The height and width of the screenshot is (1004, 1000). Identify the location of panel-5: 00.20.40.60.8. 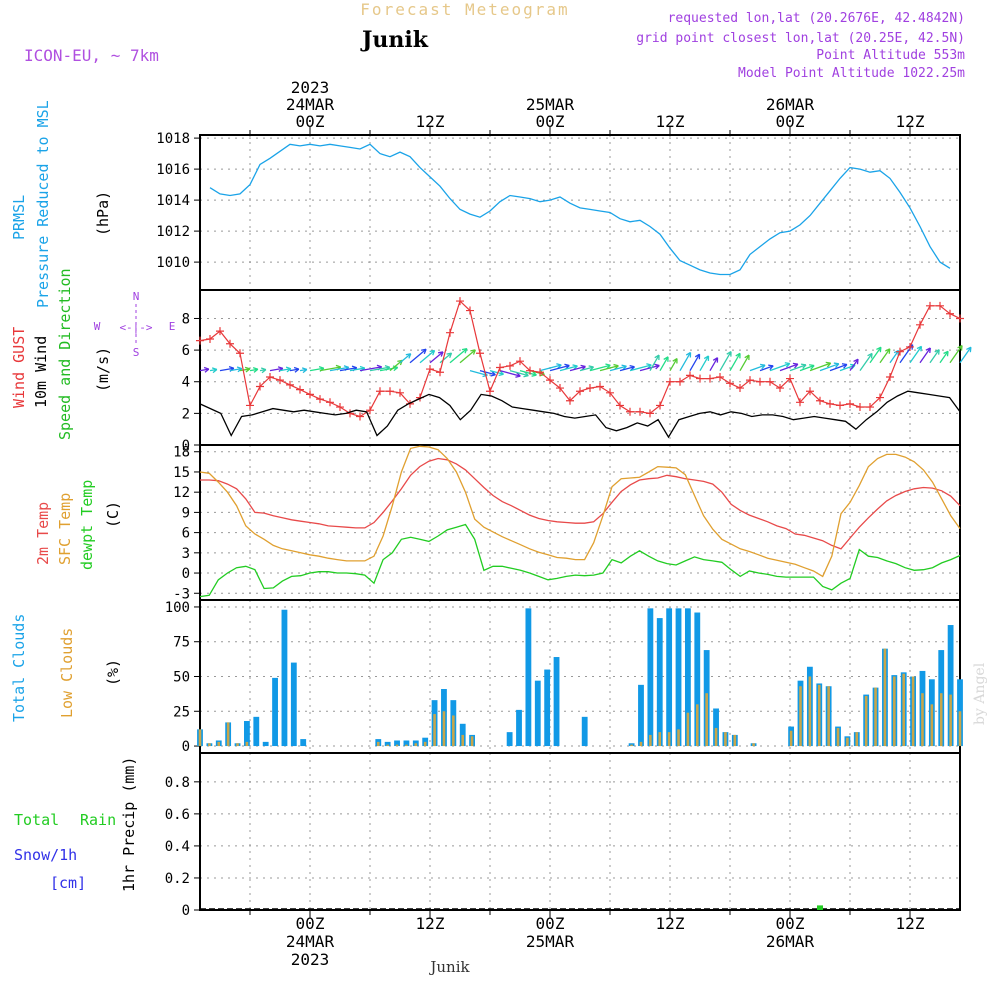
(562, 836).